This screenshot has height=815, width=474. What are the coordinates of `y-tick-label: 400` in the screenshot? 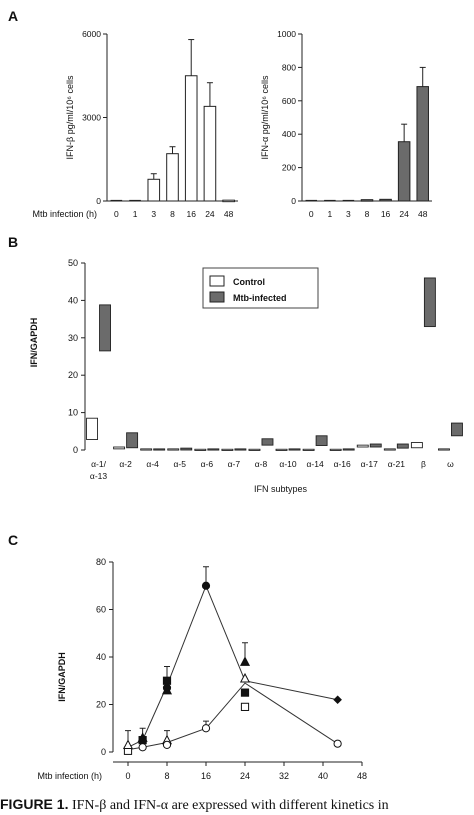 It's located at (289, 134).